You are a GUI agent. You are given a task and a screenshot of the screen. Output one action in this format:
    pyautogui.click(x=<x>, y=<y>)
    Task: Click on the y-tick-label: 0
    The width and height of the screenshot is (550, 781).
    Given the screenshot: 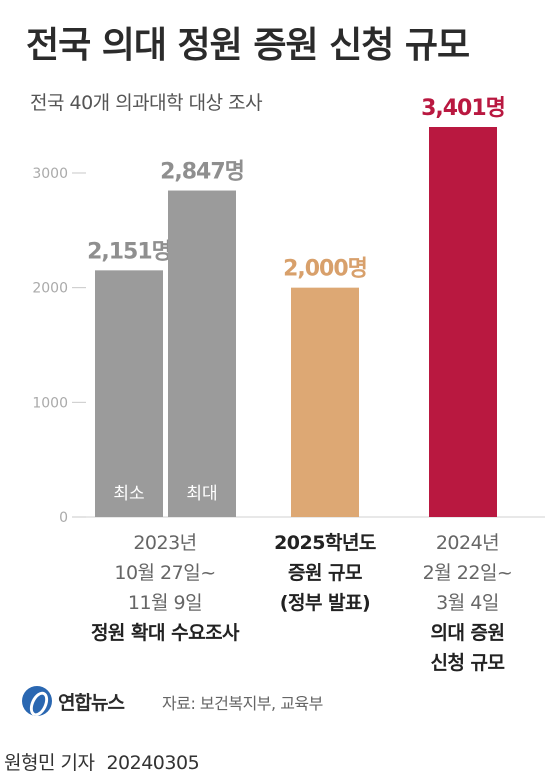 What is the action you would take?
    pyautogui.click(x=63, y=518)
    